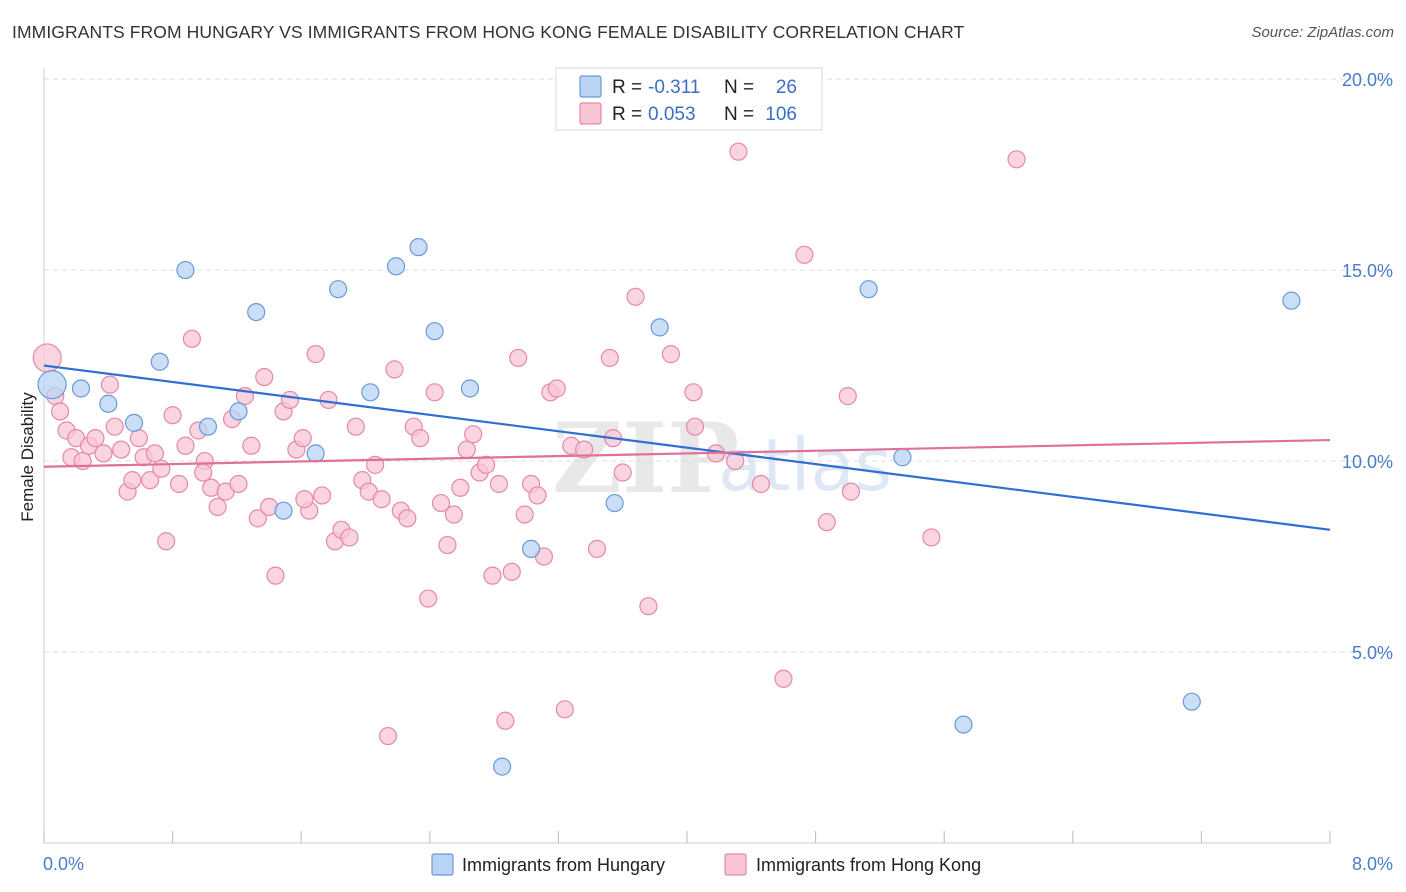 The height and width of the screenshot is (892, 1406). Describe the element at coordinates (735, 864) in the screenshot. I see `bottom-legend-swatch-hongkong` at that location.